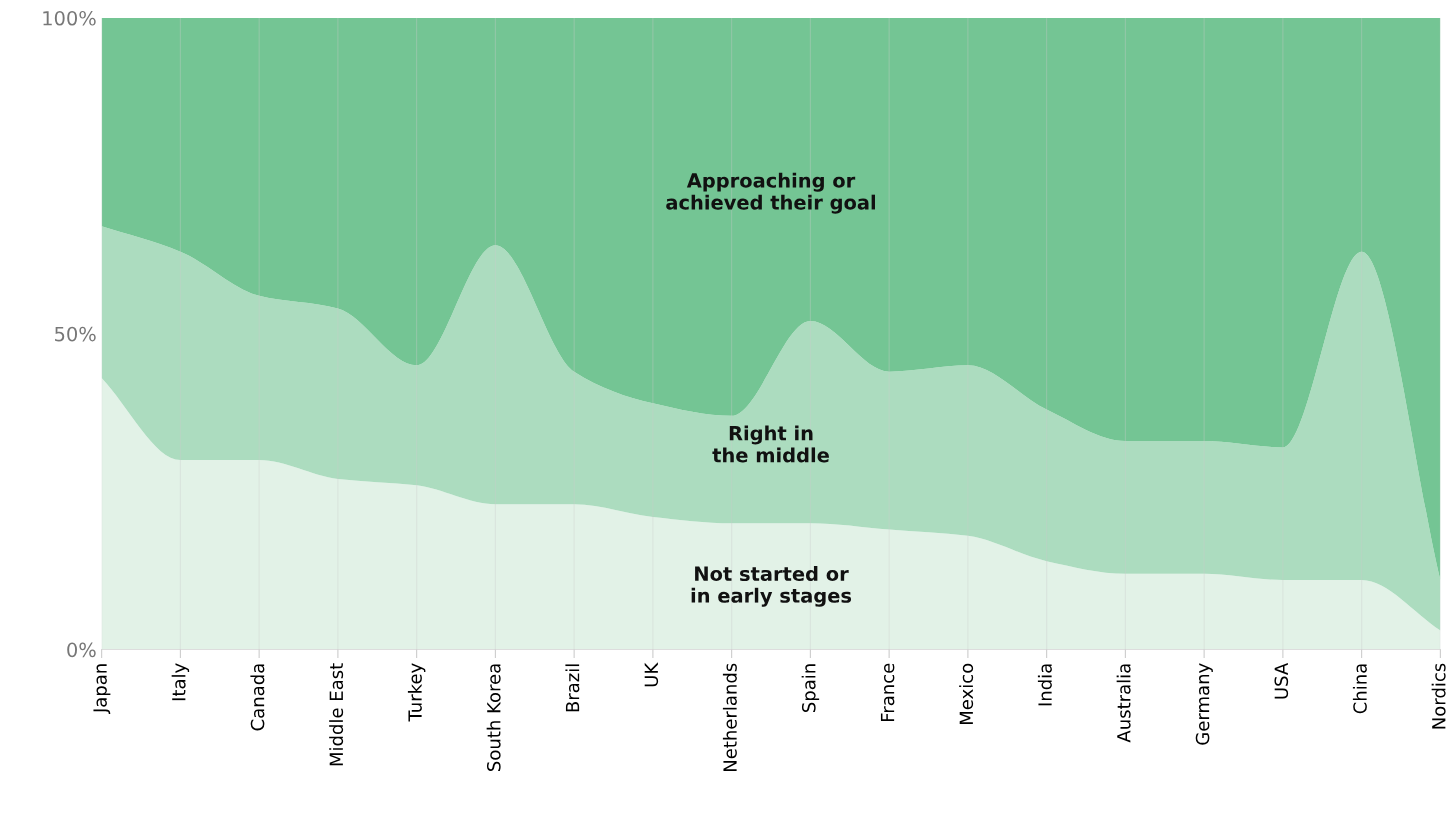 The width and height of the screenshot is (1452, 815). What do you see at coordinates (1281, 680) in the screenshot?
I see `x-tick-label: USA` at bounding box center [1281, 680].